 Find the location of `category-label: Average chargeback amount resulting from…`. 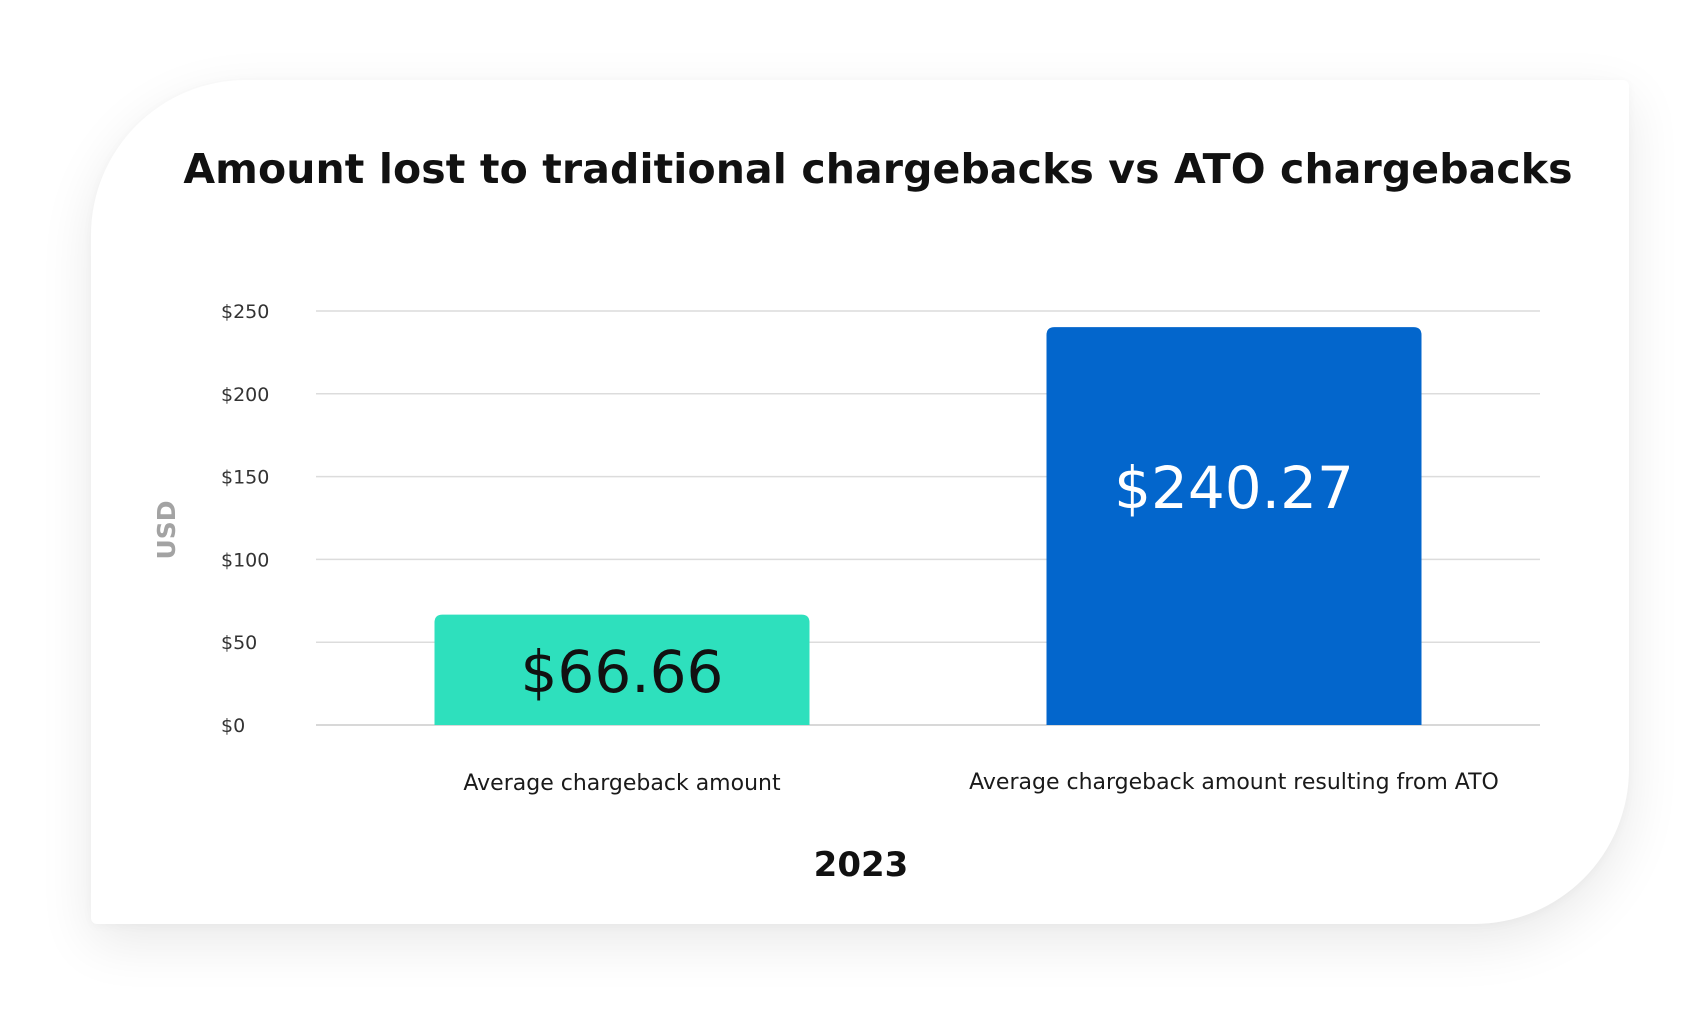

category-label: Average chargeback amount resulting from… is located at coordinates (1234, 782).